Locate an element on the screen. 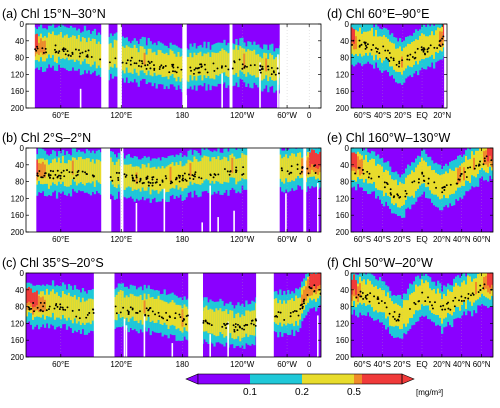 This screenshot has width=500, height=408. x-tick-label: 0 is located at coordinates (309, 239).